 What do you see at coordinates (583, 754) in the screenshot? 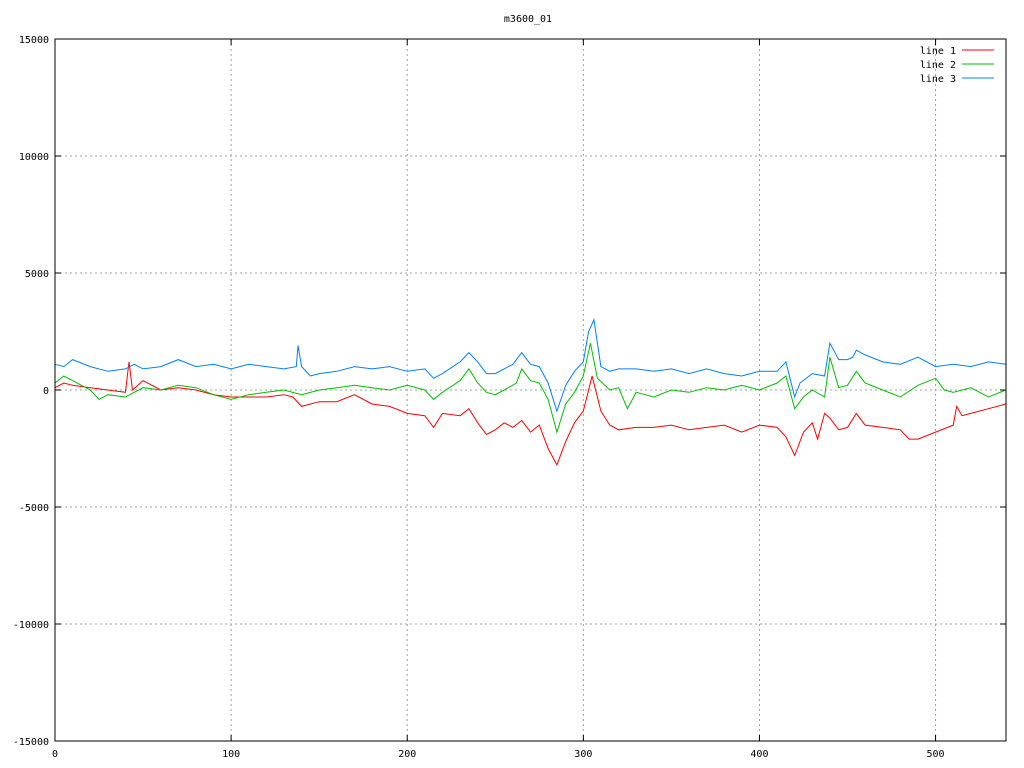
I see `x-tick-label: 300` at bounding box center [583, 754].